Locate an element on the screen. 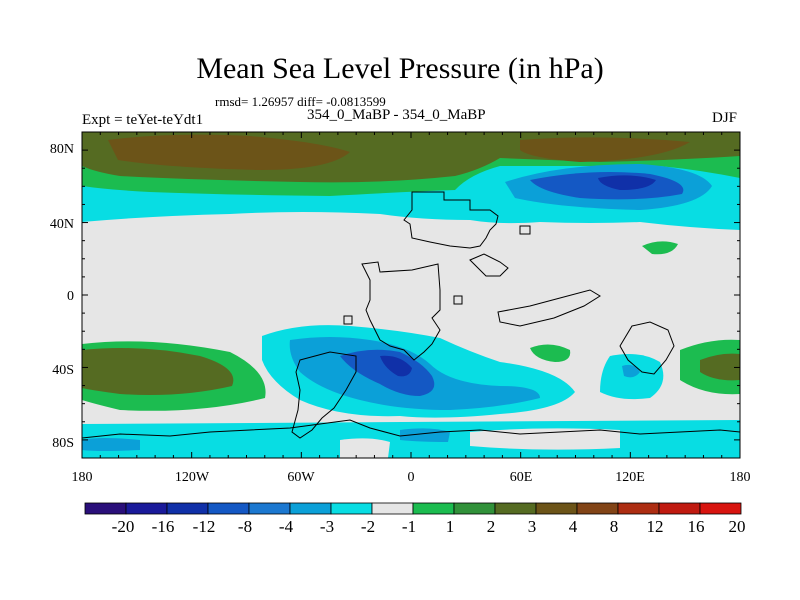  lon-label: 0 is located at coordinates (411, 477).